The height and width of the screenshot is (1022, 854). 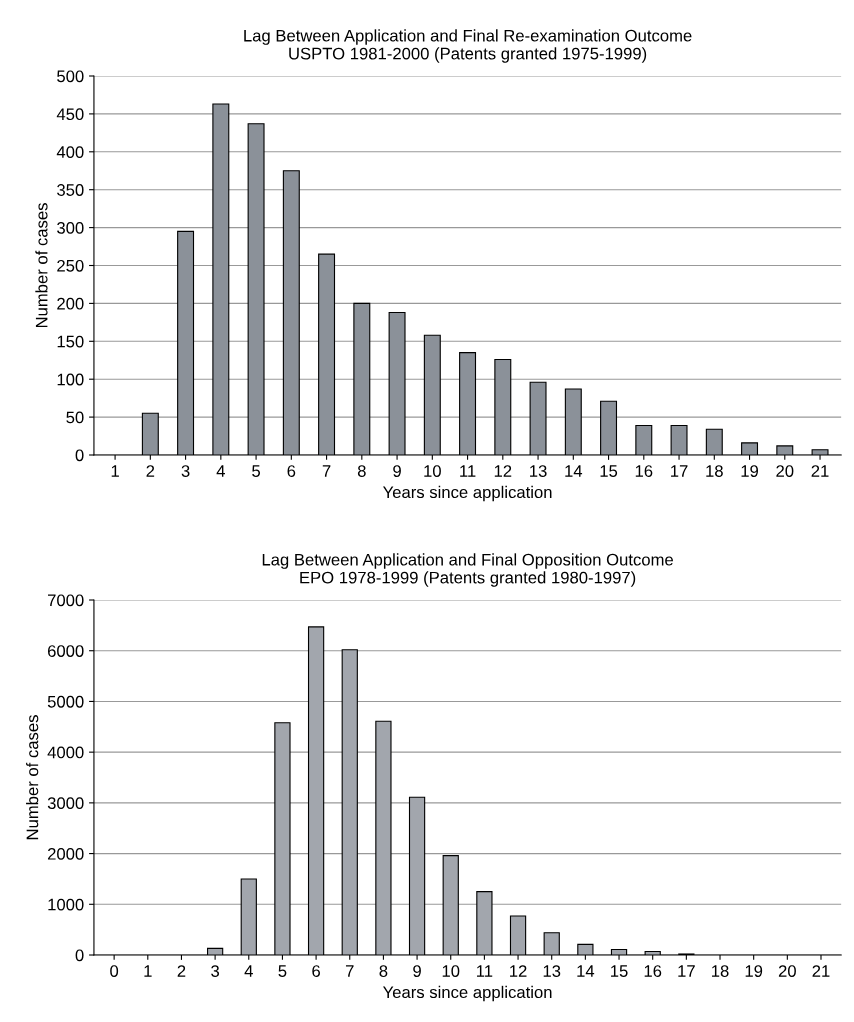 What do you see at coordinates (467, 570) in the screenshot?
I see `chart-title: Lag Between Application and Final Opposition Outcome EPO 1978-1999 (Patents granted 1980-1997)` at bounding box center [467, 570].